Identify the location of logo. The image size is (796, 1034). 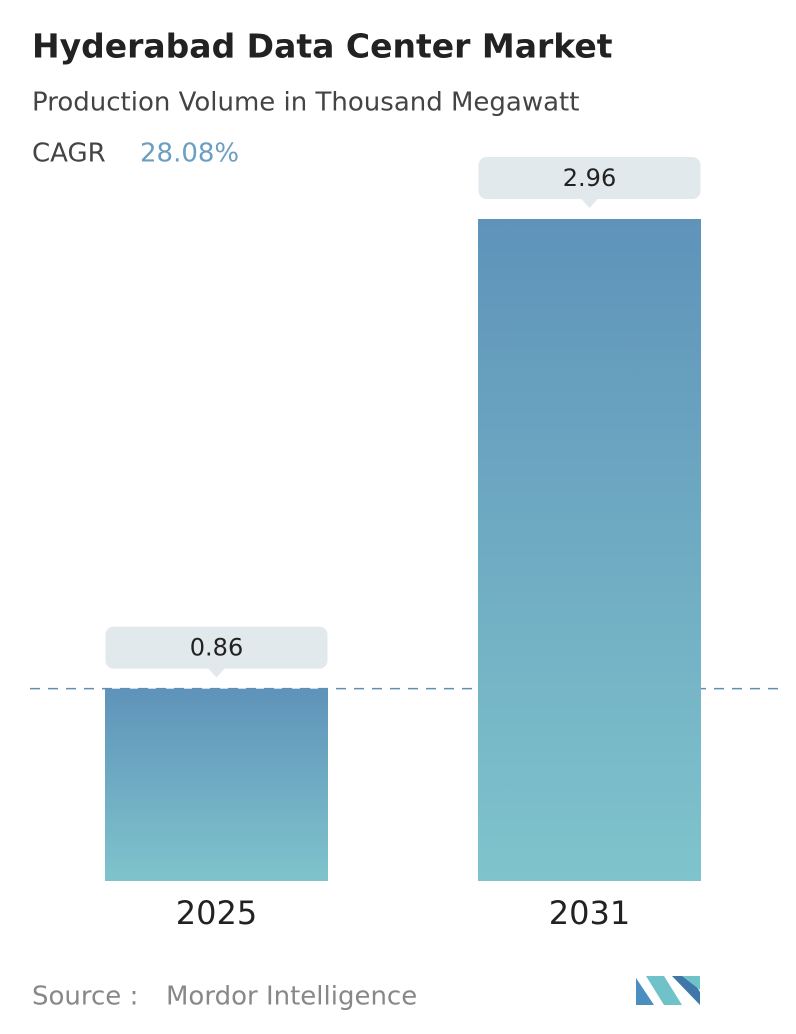
(668, 990).